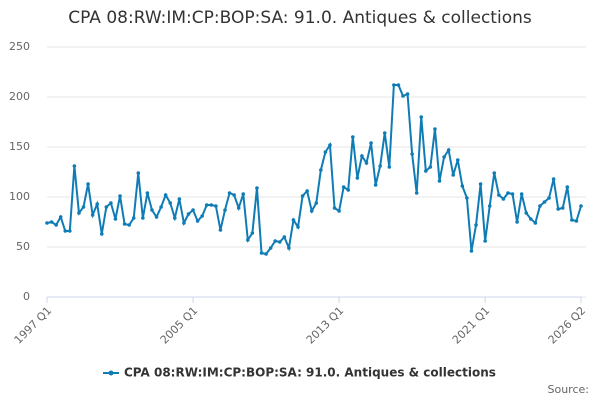  What do you see at coordinates (111, 373) in the screenshot?
I see `legend-marker` at bounding box center [111, 373].